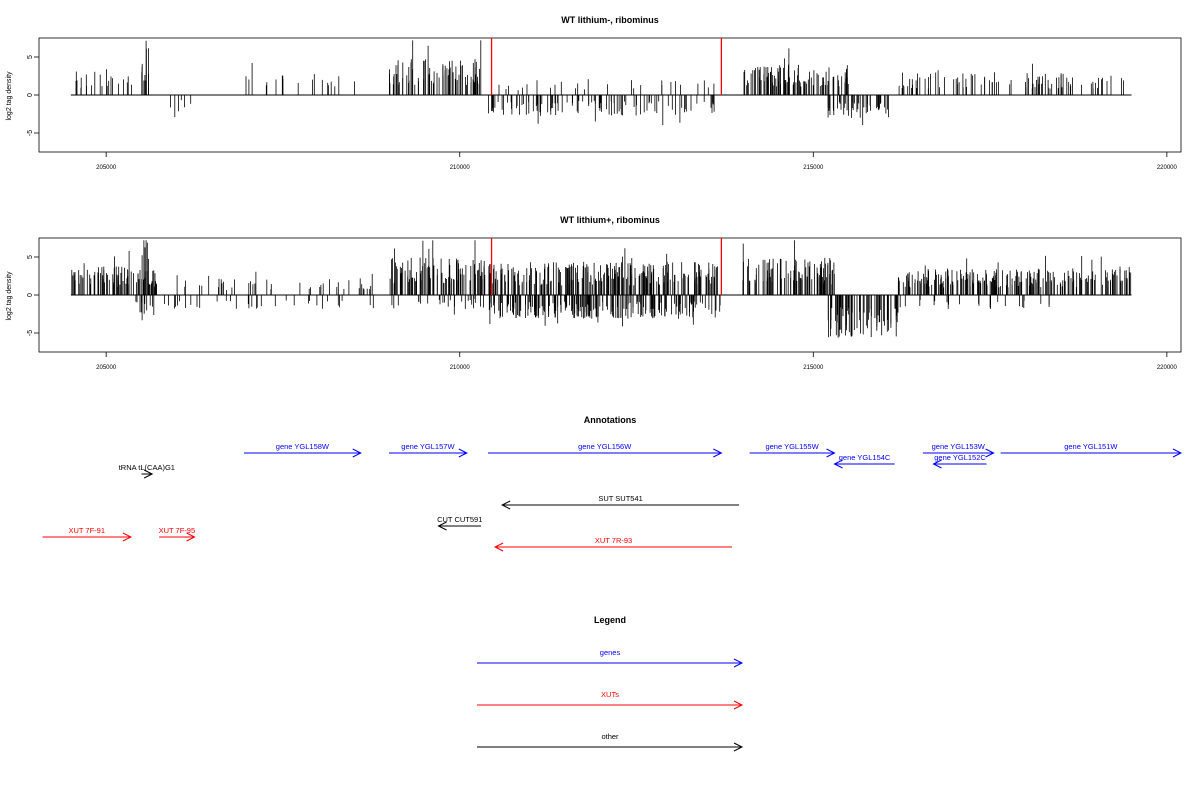 The width and height of the screenshot is (1200, 800). Describe the element at coordinates (610, 736) in the screenshot. I see `legend-label: other` at that location.